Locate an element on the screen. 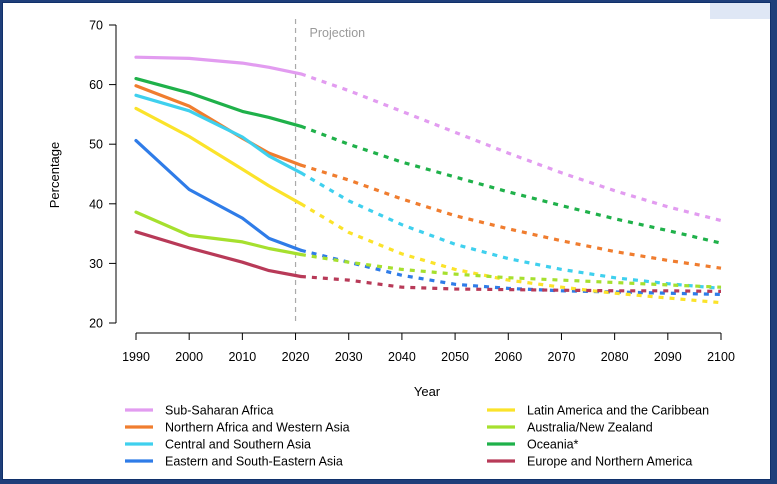 This screenshot has width=777, height=484. x-tick-label: 2030 is located at coordinates (349, 357).